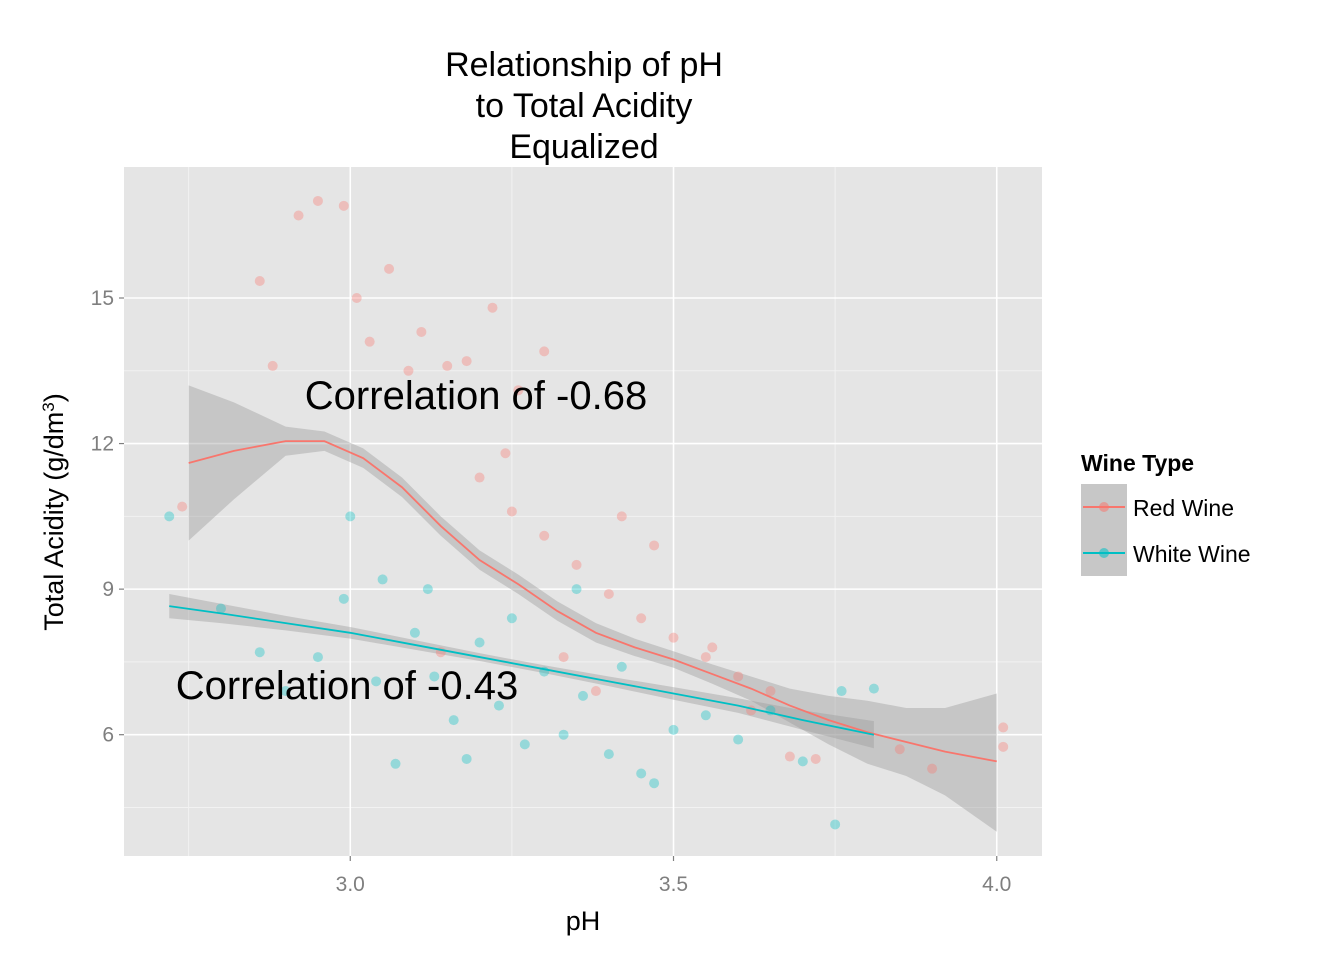 The image size is (1344, 960). I want to click on annotation-white-correlation: Correlation of -0.43, so click(347, 686).